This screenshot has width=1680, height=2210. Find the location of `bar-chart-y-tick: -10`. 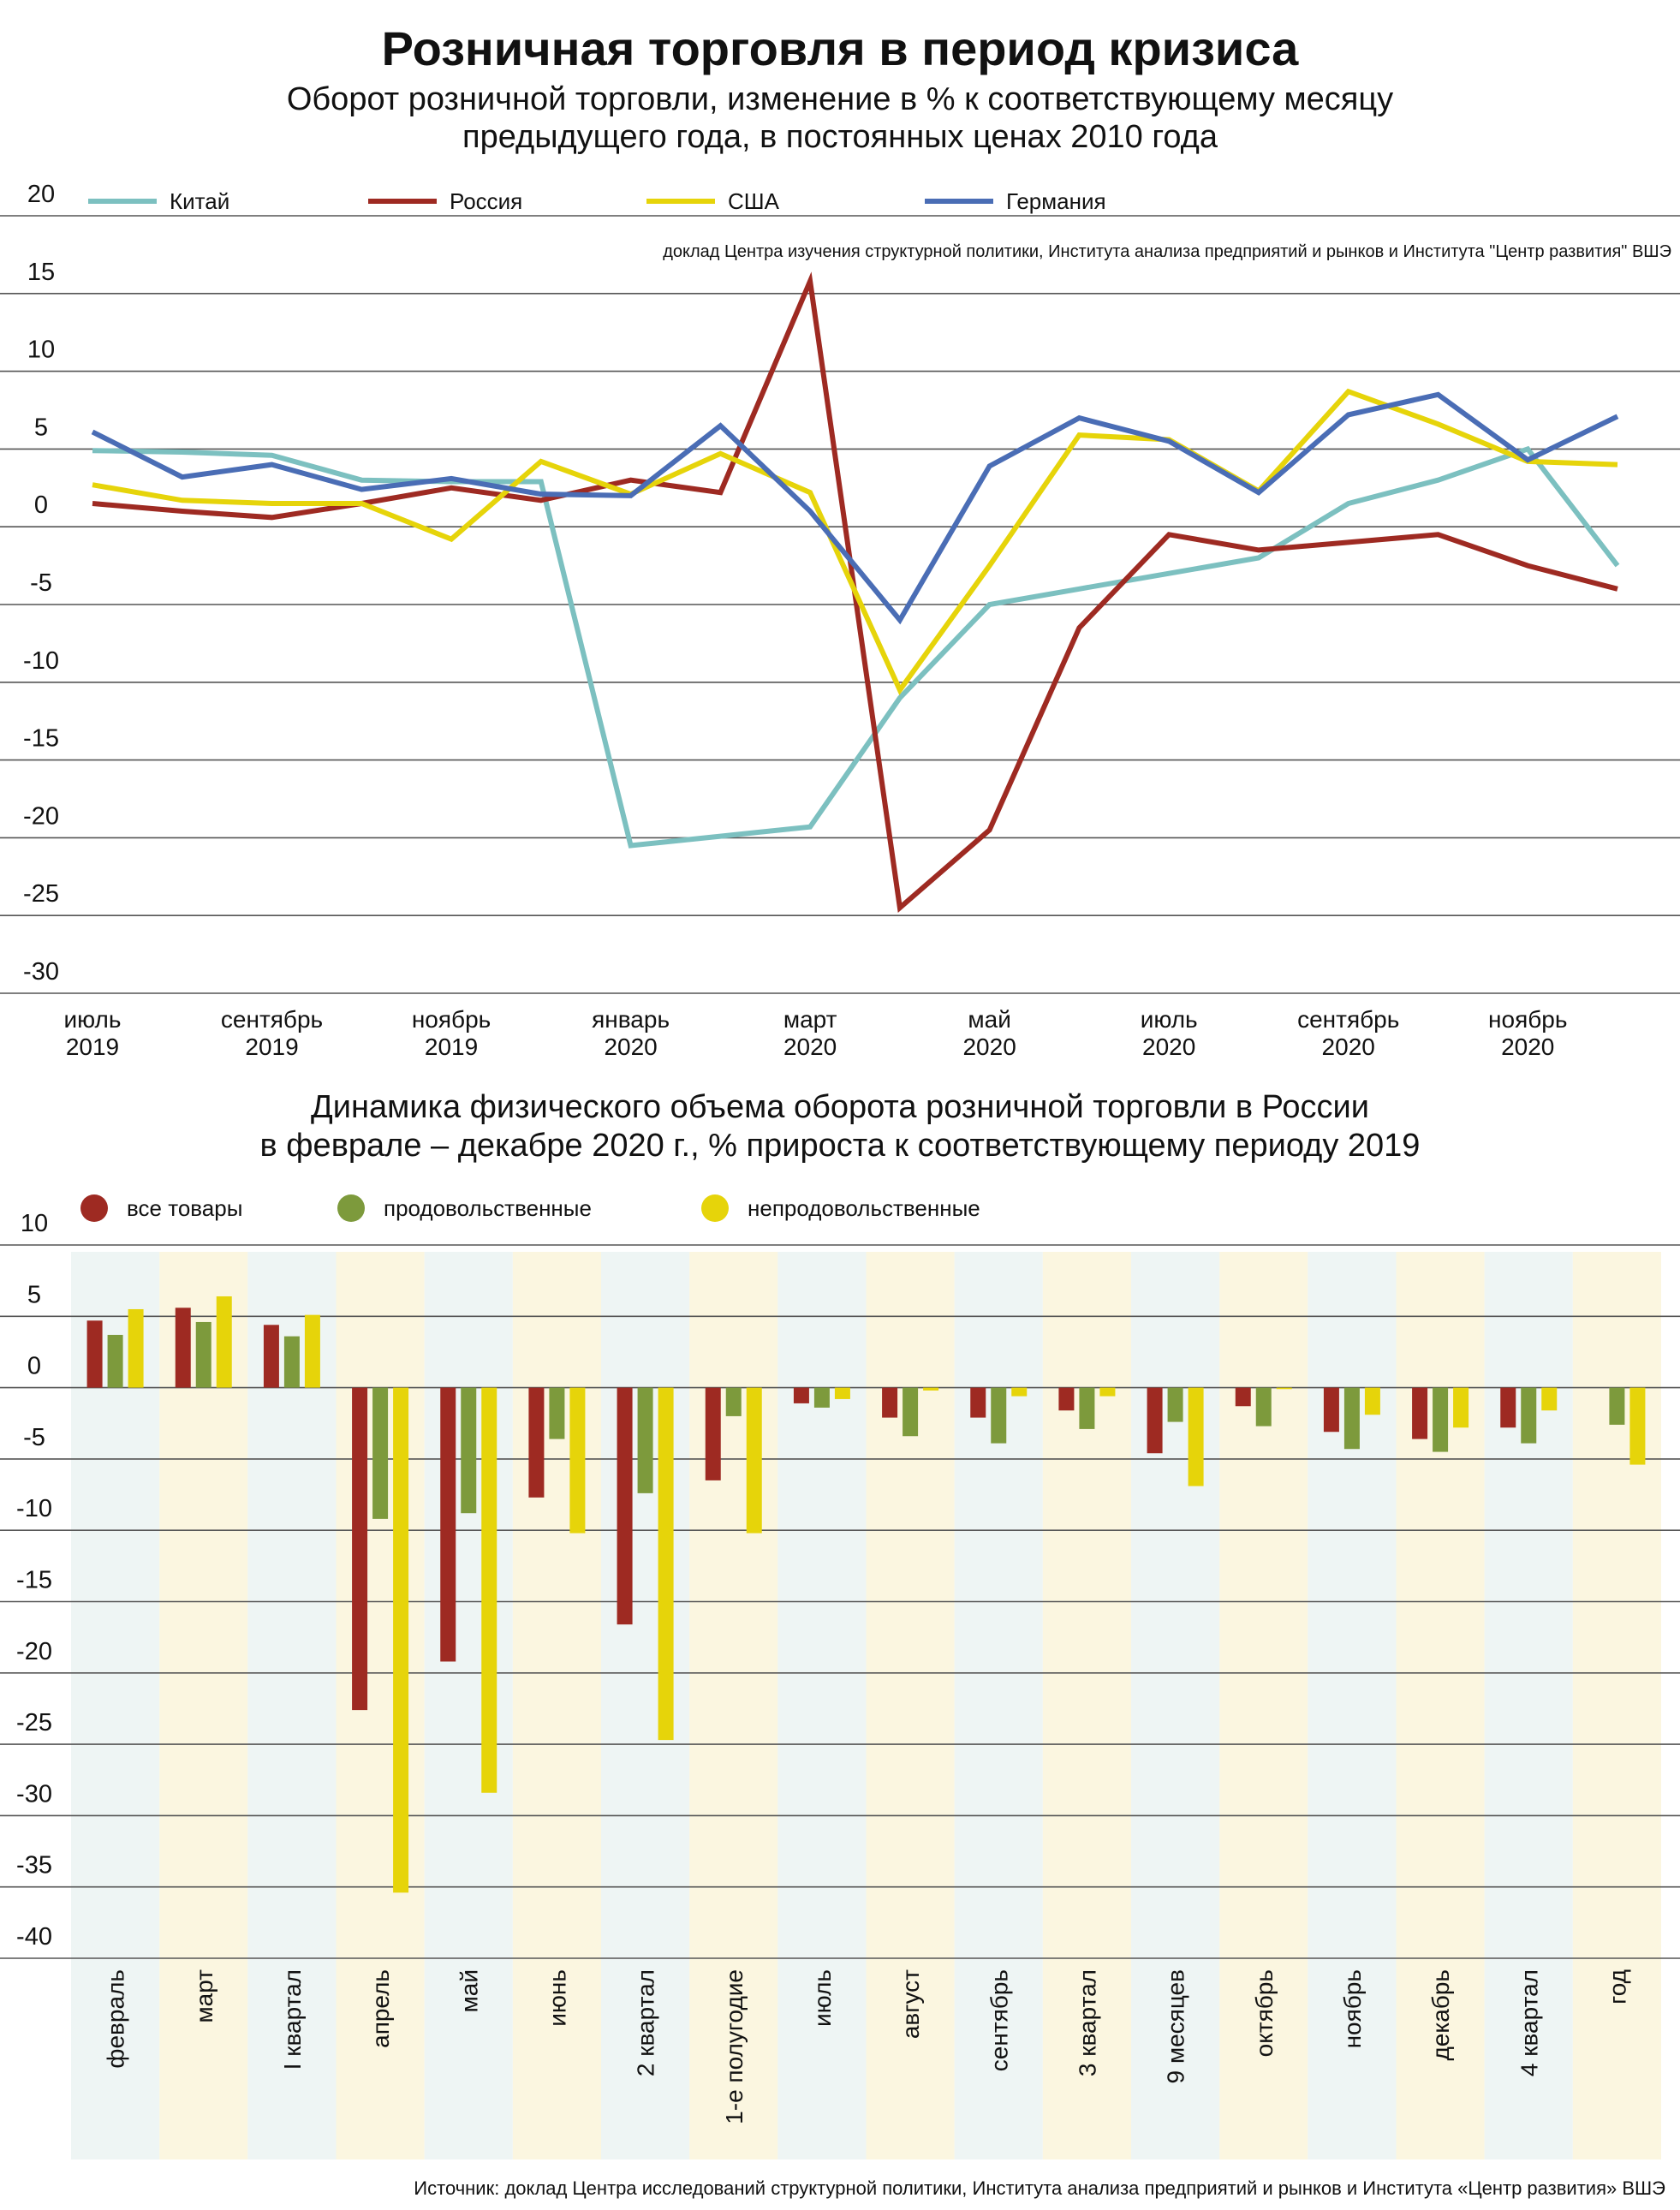

bar-chart-y-tick: -10 is located at coordinates (34, 1509).